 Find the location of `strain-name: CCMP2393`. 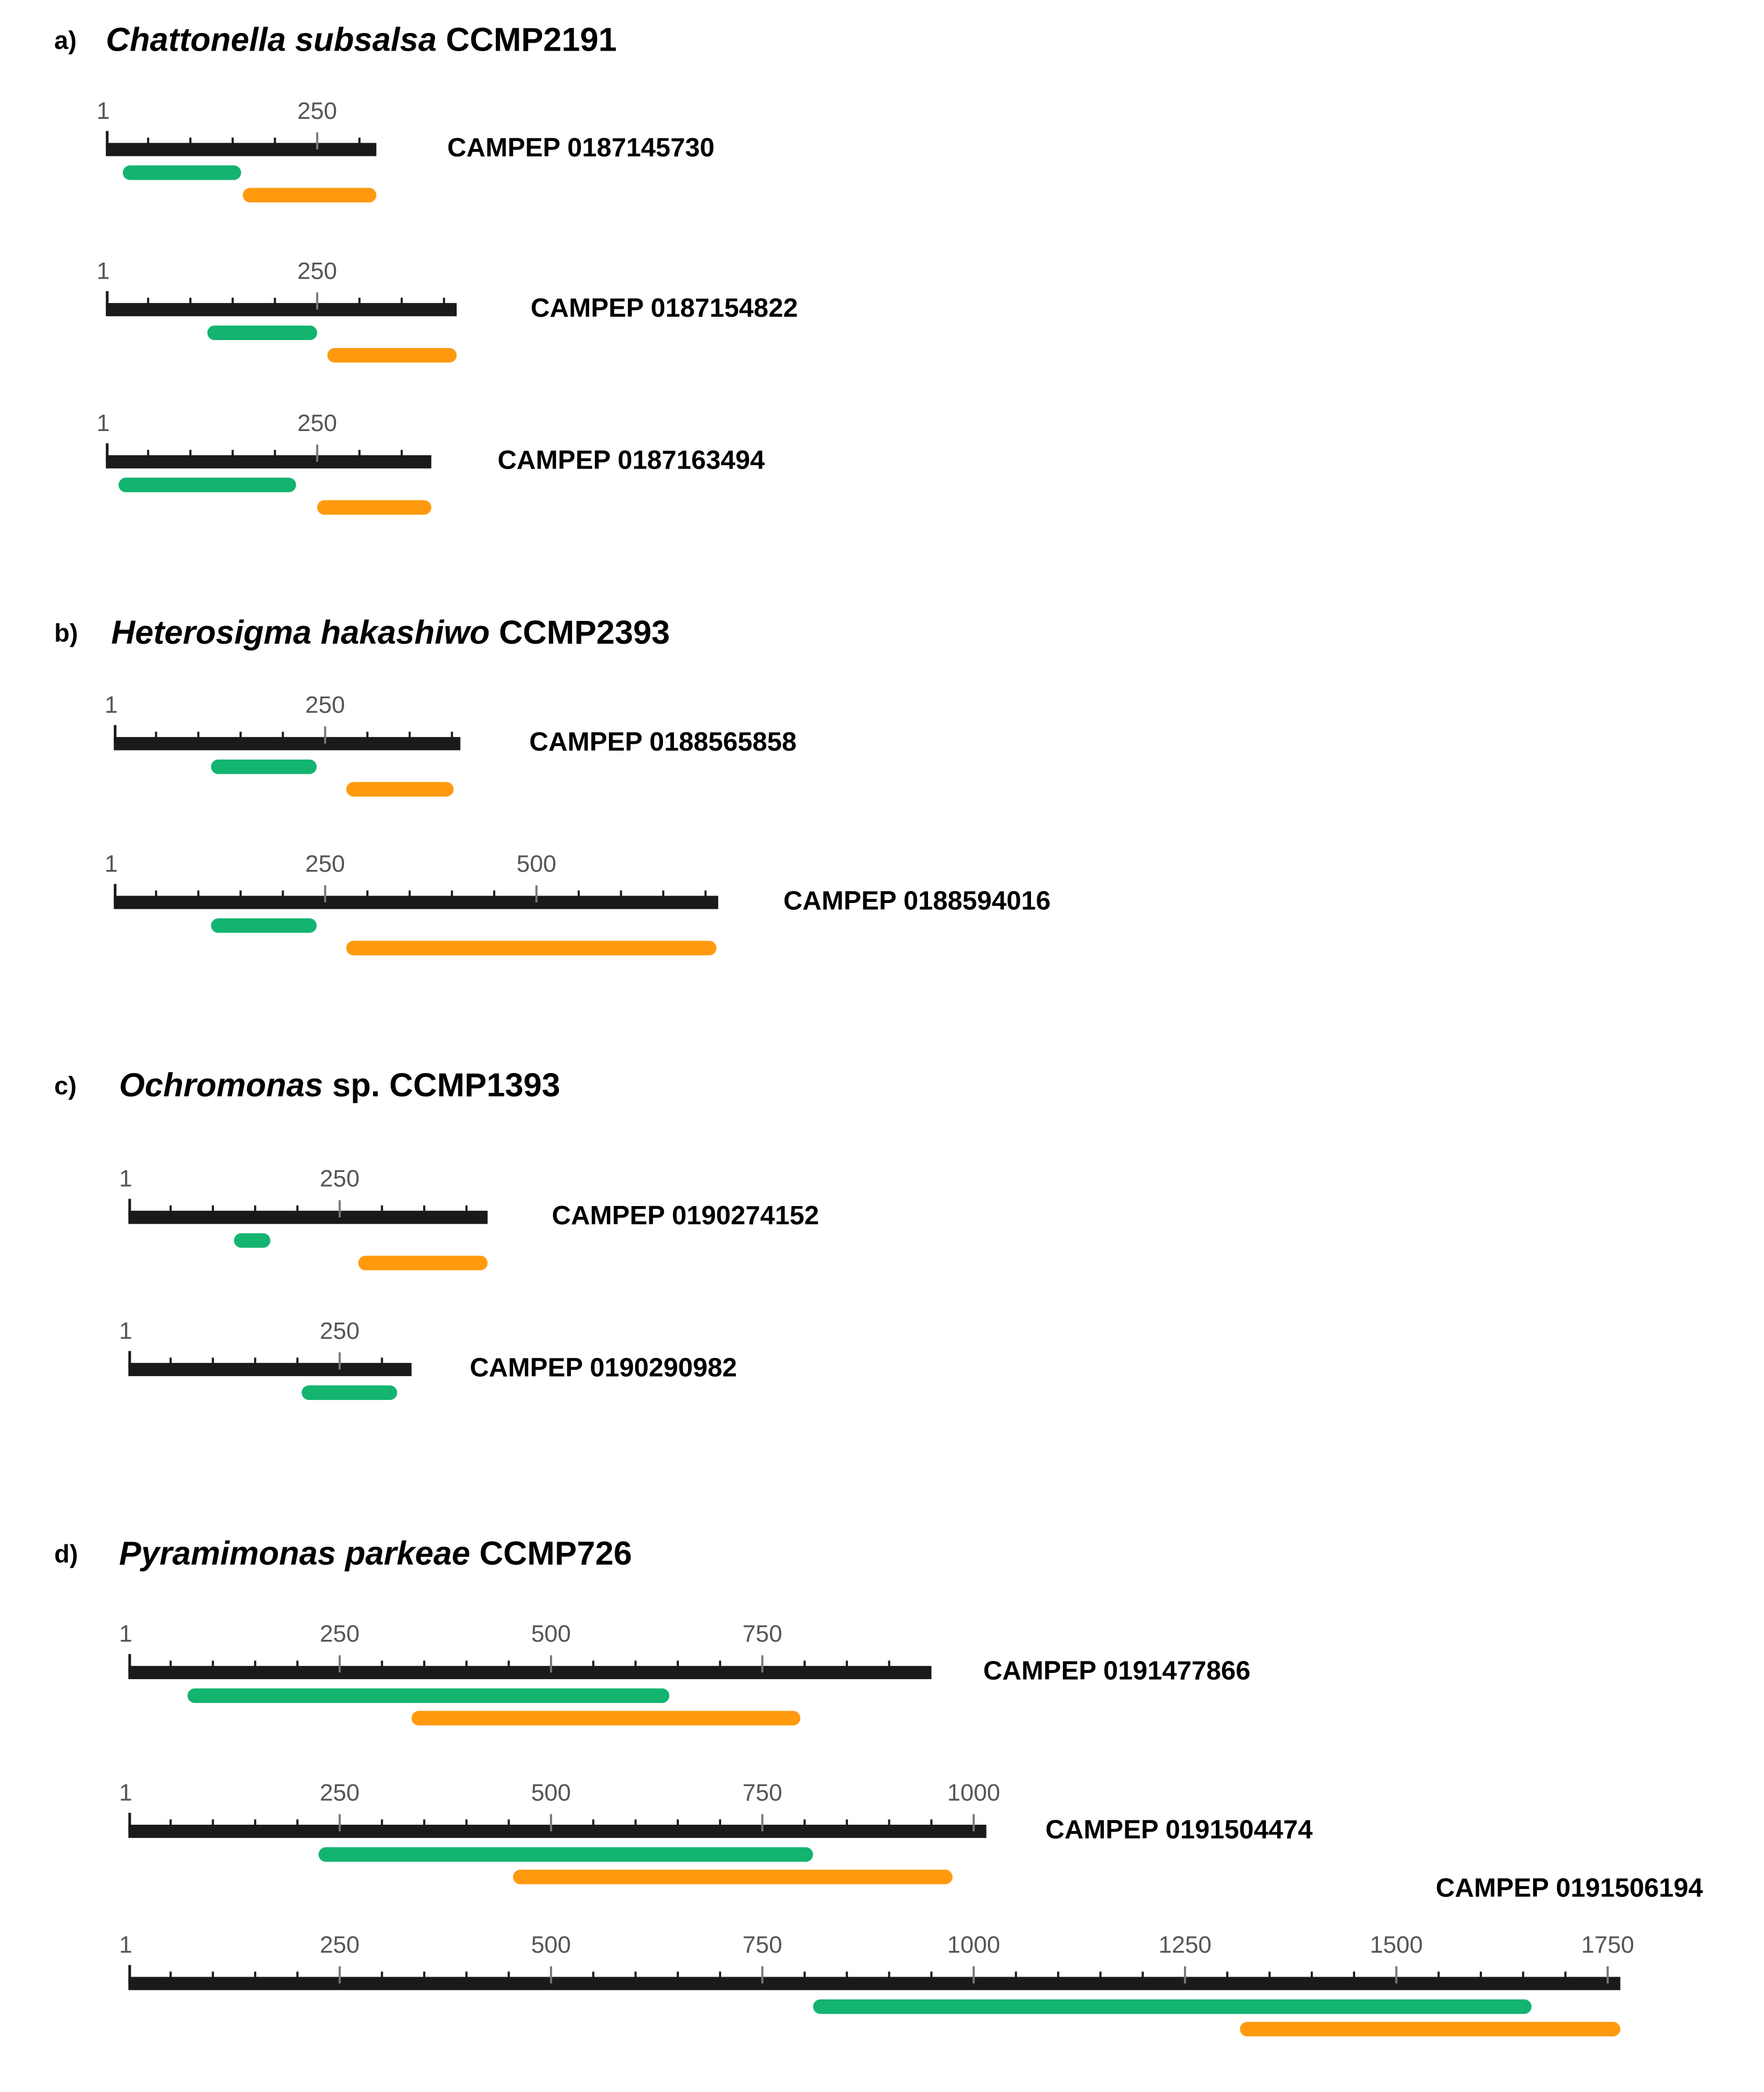

strain-name: CCMP2393 is located at coordinates (580, 632).